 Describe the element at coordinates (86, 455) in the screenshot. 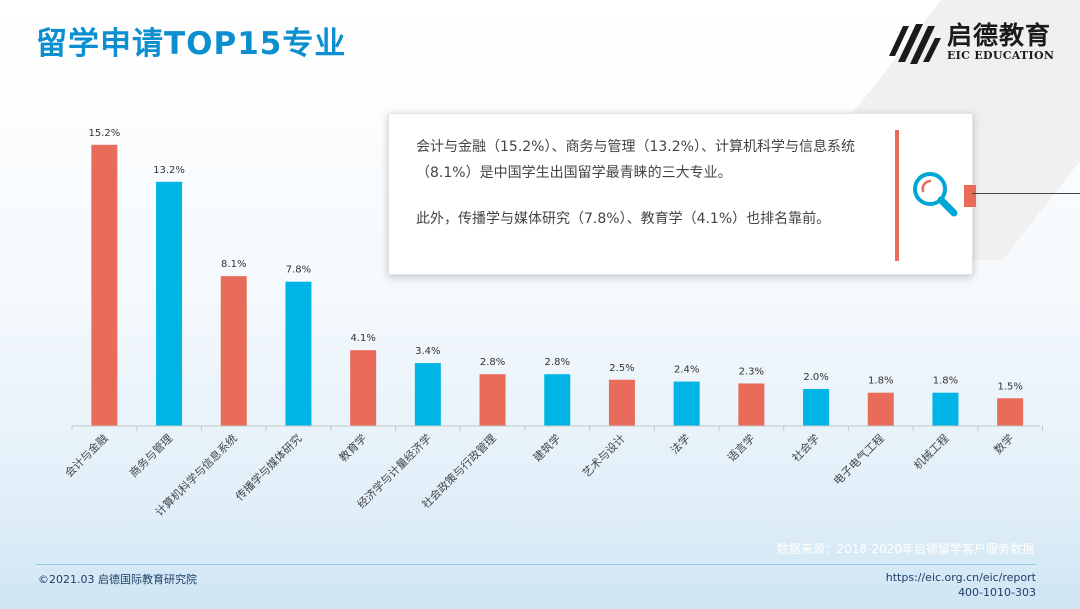

I see `category-label: 会计与金融` at that location.